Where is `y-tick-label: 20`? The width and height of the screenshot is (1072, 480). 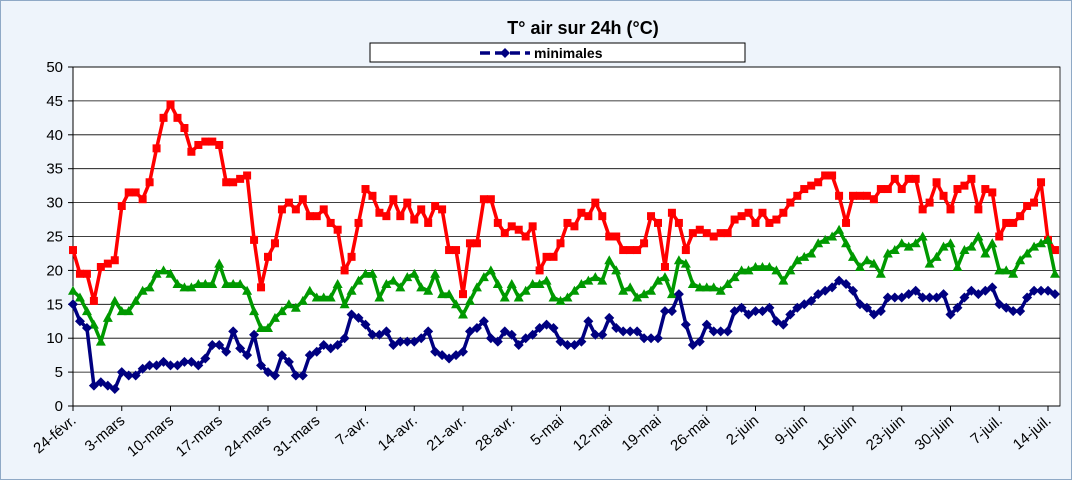
y-tick-label: 20 is located at coordinates (54, 270).